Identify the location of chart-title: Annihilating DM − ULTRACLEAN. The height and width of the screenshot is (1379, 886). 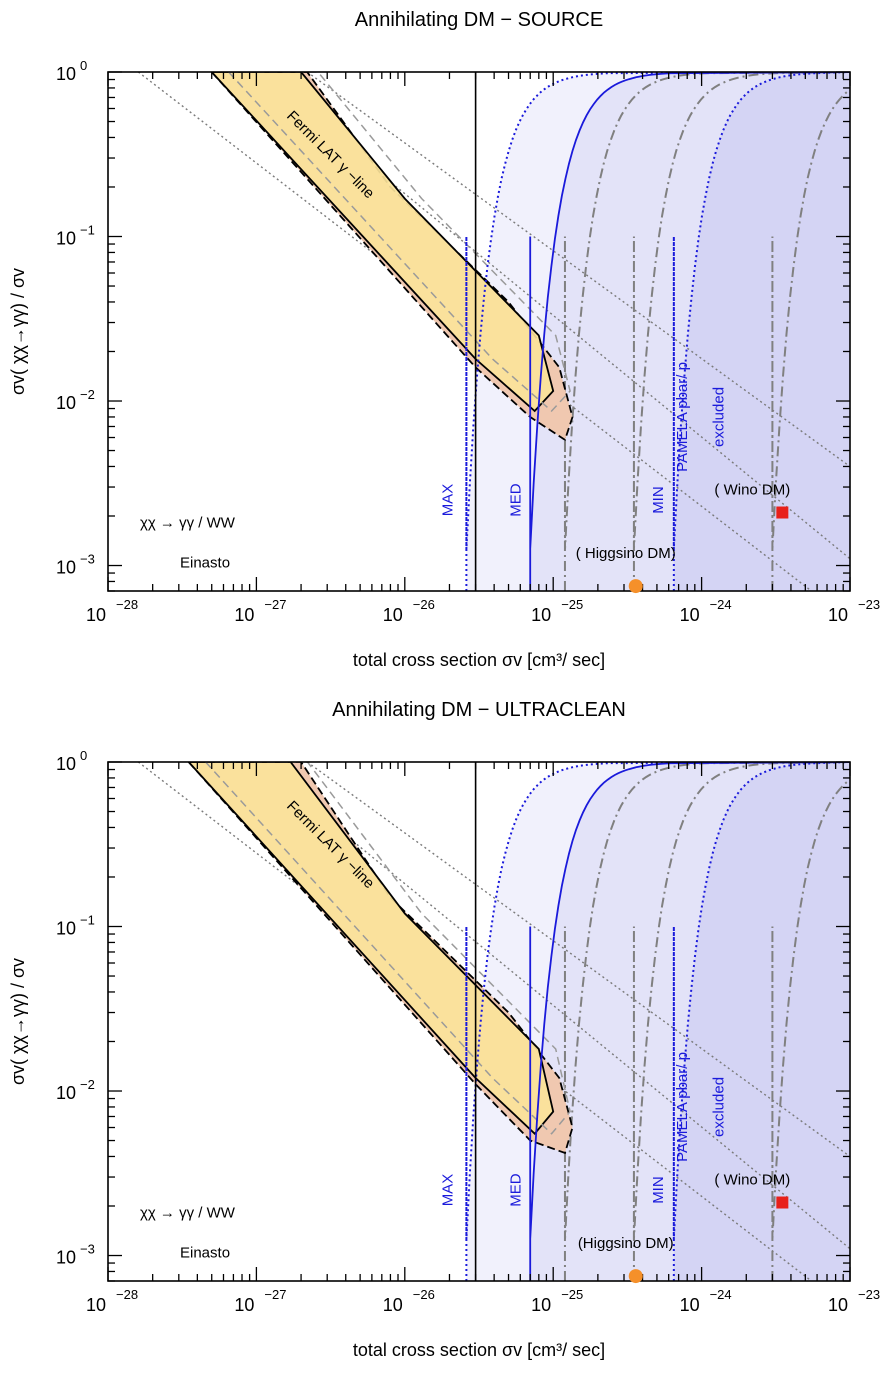
(479, 710).